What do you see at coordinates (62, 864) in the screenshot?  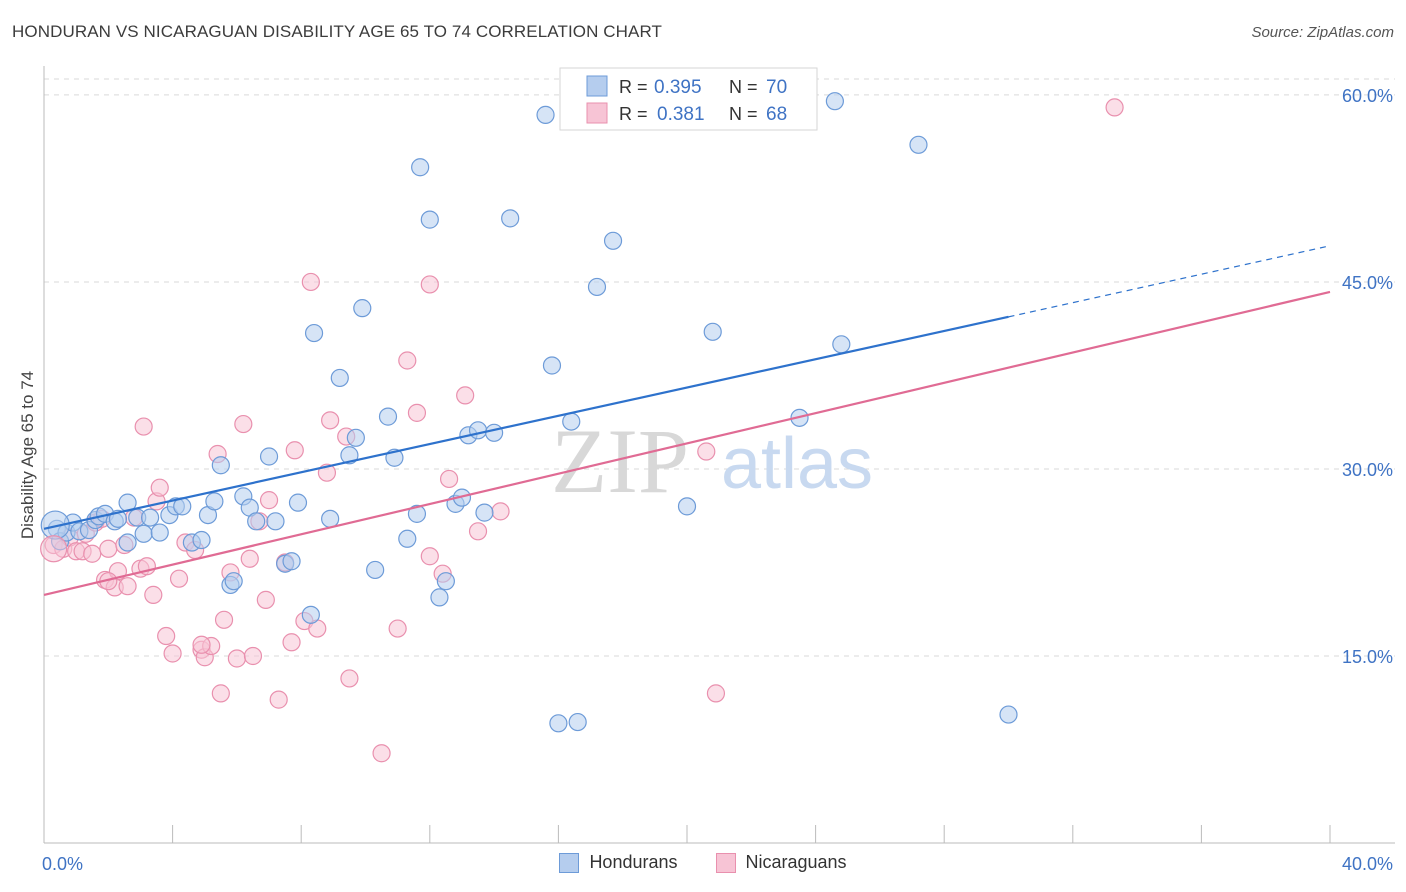 I see `x-tick-label: 0.0%` at bounding box center [62, 864].